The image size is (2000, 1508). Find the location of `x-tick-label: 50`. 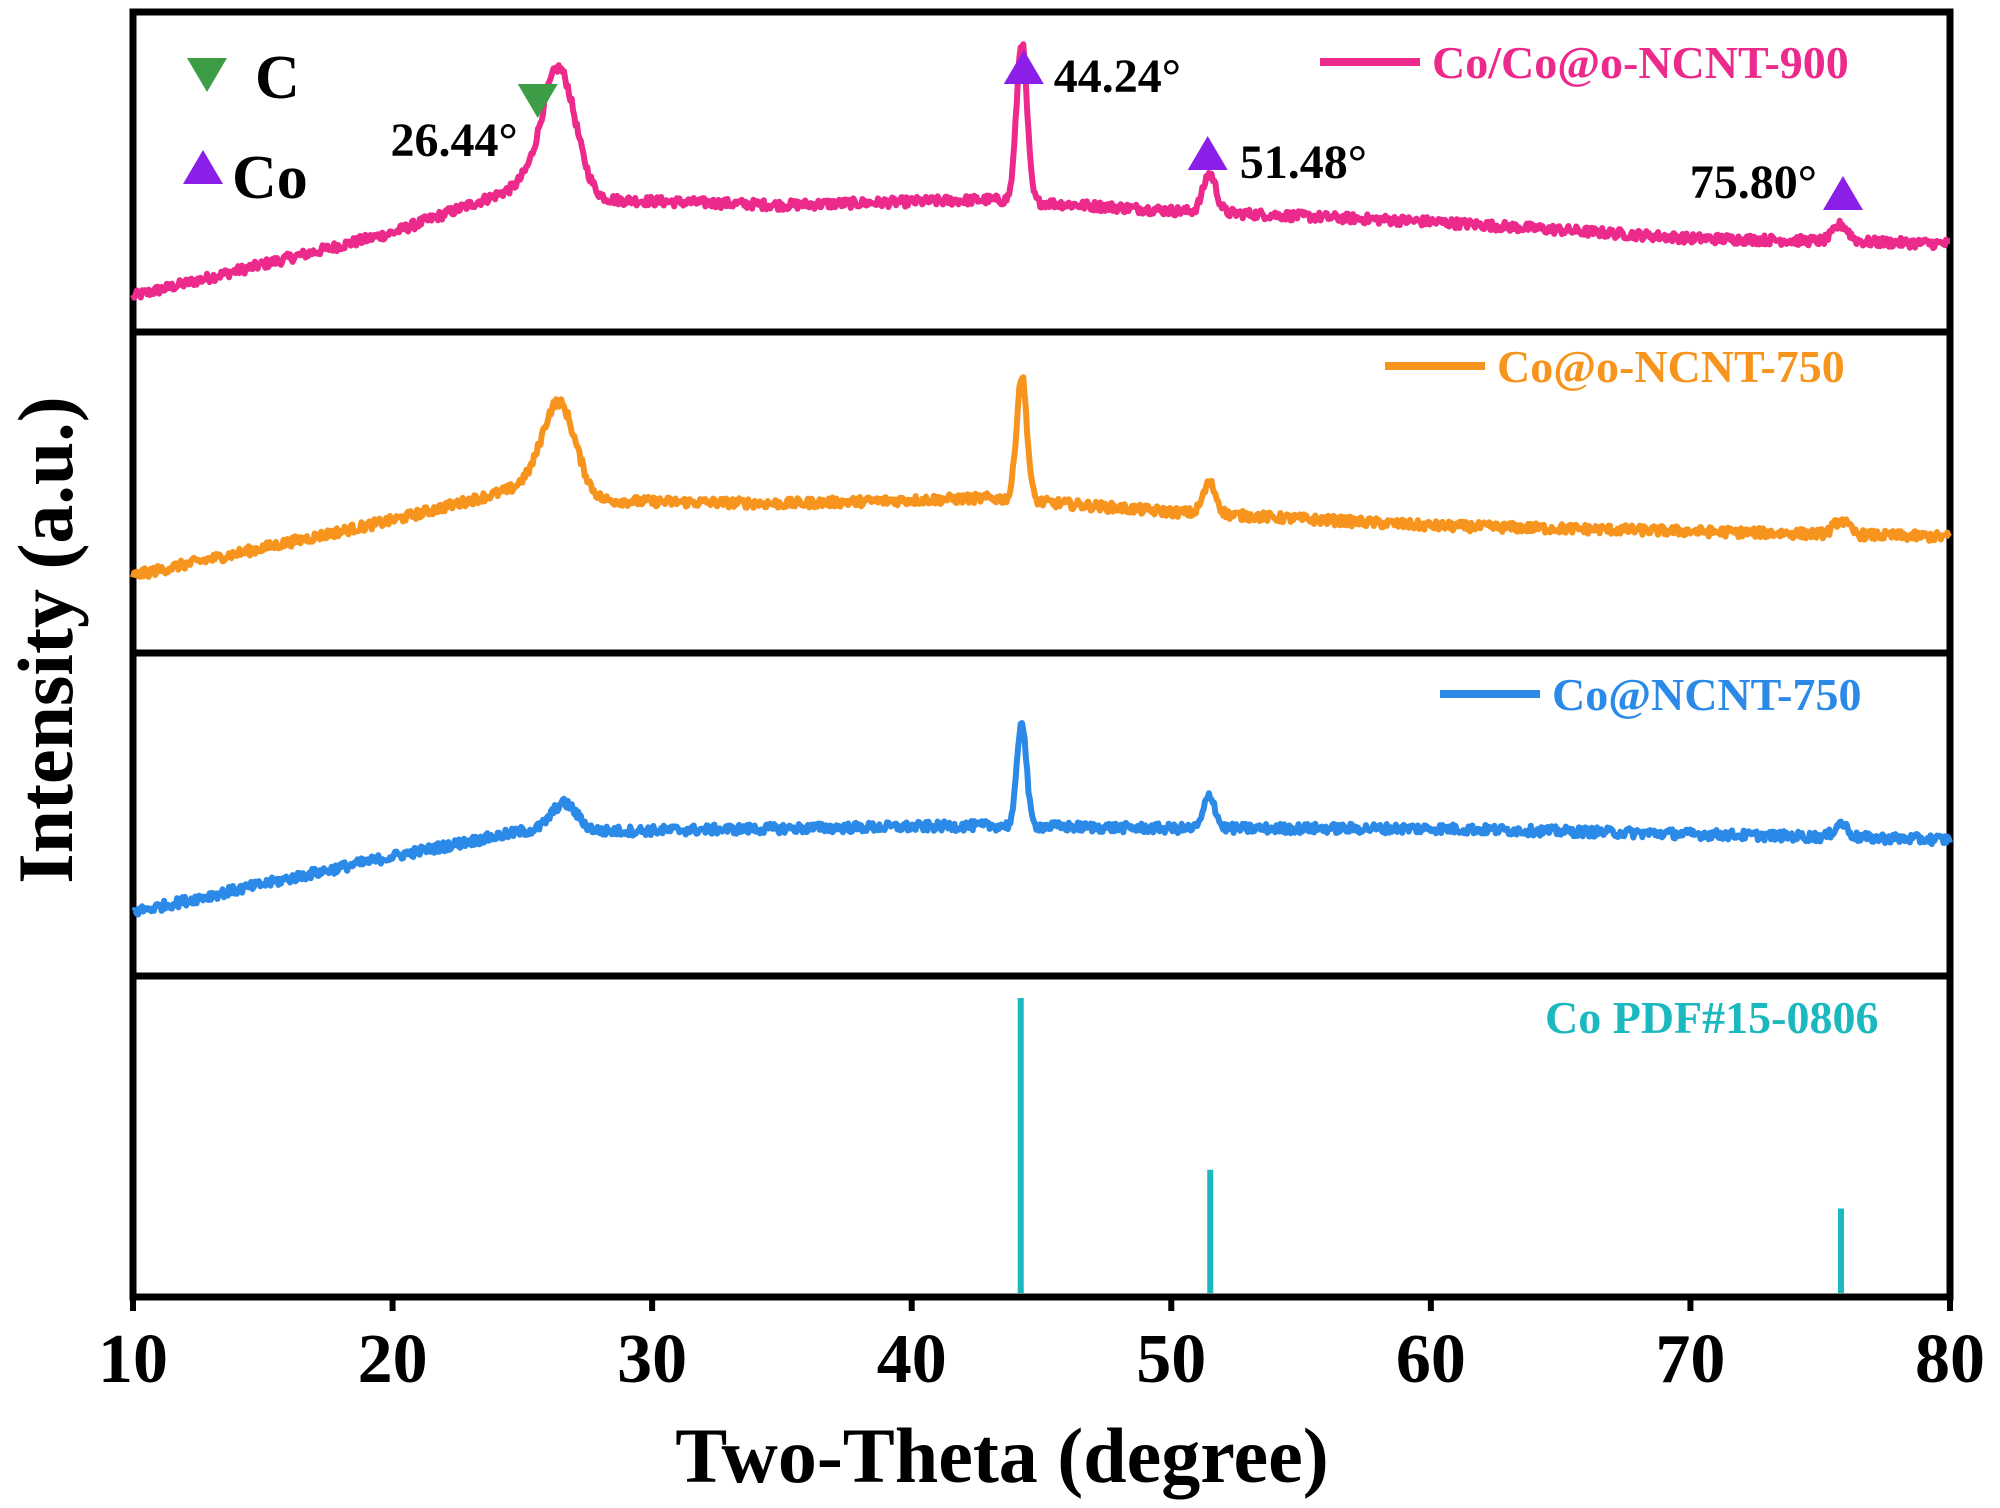

x-tick-label: 50 is located at coordinates (1171, 1359).